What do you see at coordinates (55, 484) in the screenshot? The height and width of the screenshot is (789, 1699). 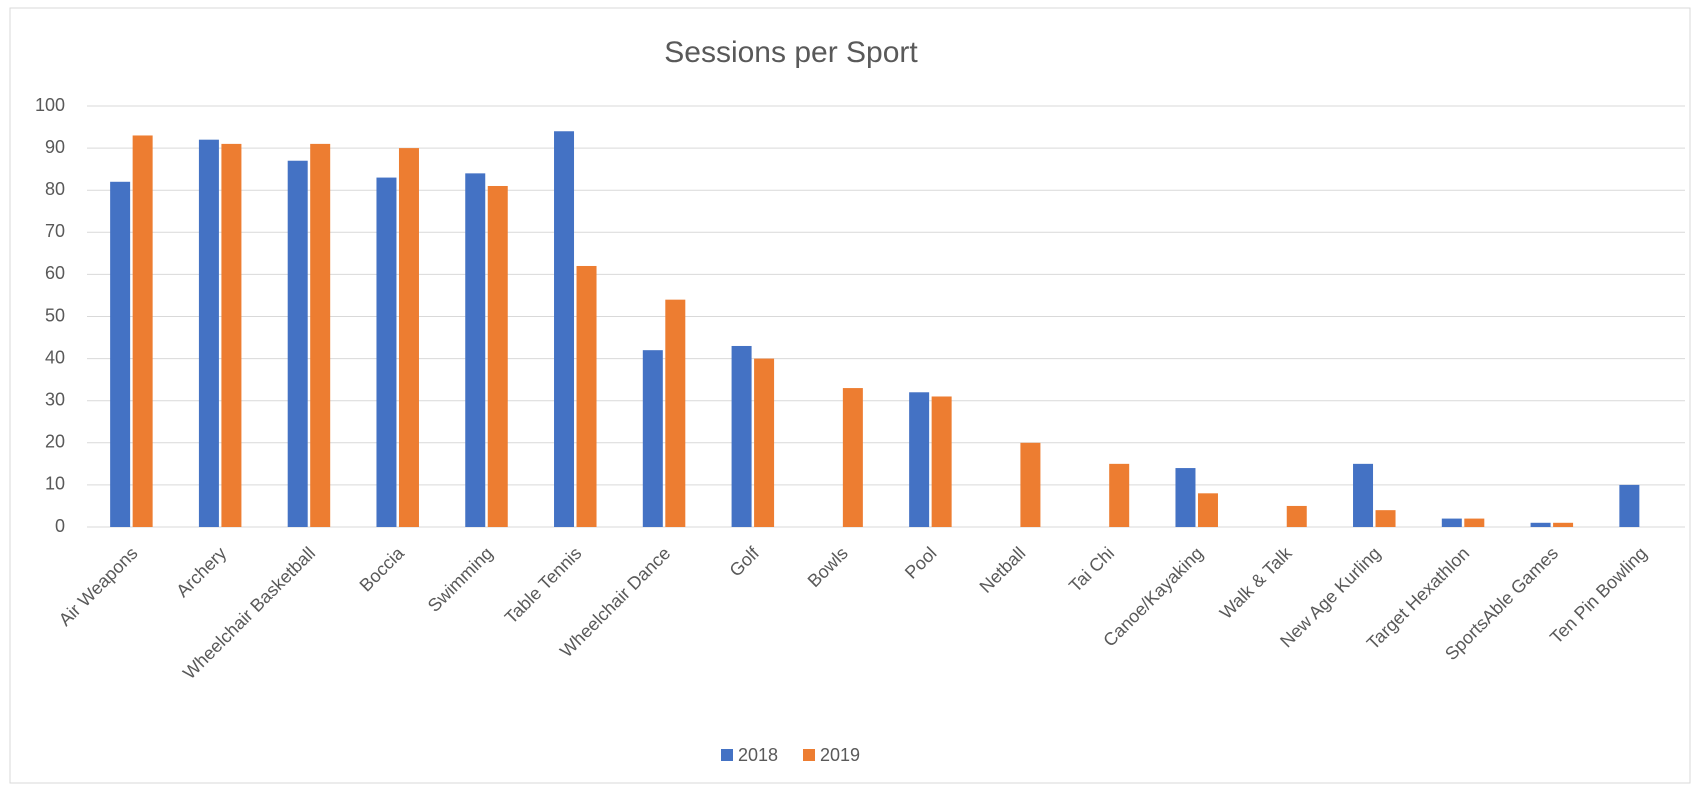 I see `y-tick-label: 10` at bounding box center [55, 484].